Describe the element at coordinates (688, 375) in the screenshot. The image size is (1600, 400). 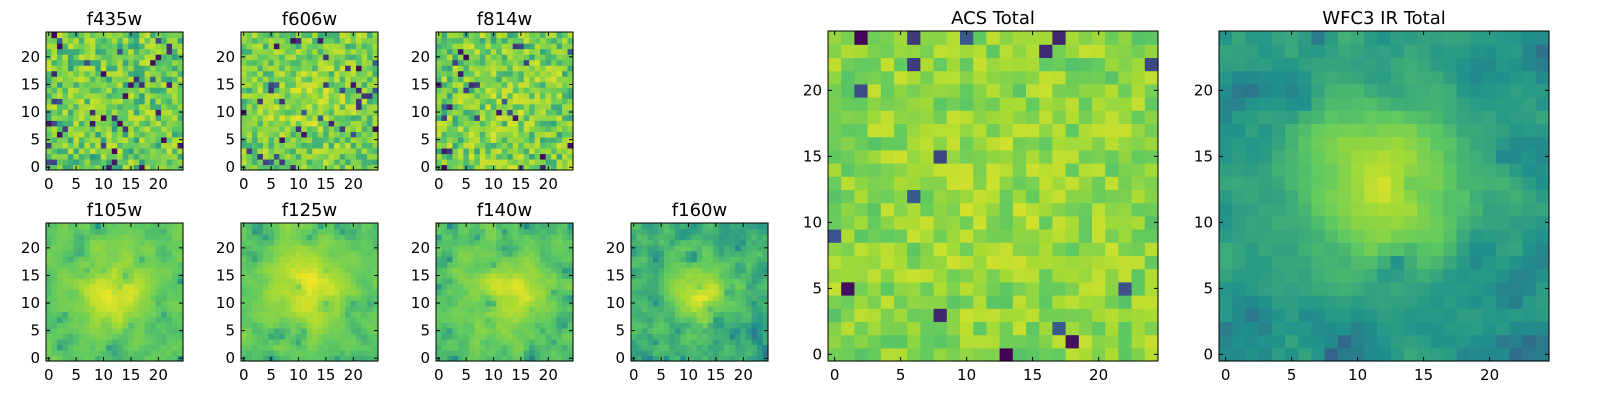
I see `x-tick-label: 10` at that location.